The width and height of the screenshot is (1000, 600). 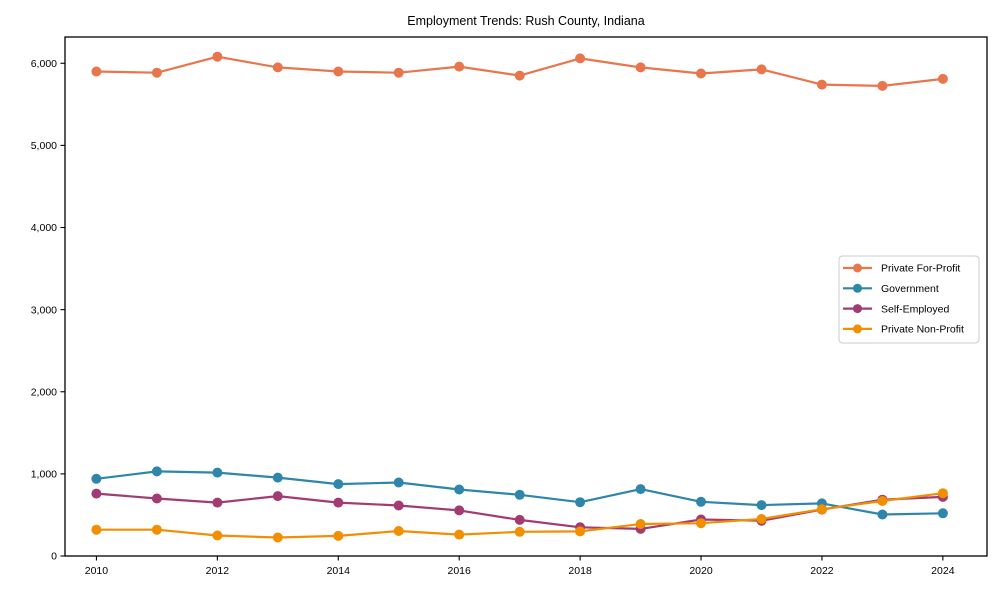 I want to click on x-tick-label: 2010, so click(x=97, y=571).